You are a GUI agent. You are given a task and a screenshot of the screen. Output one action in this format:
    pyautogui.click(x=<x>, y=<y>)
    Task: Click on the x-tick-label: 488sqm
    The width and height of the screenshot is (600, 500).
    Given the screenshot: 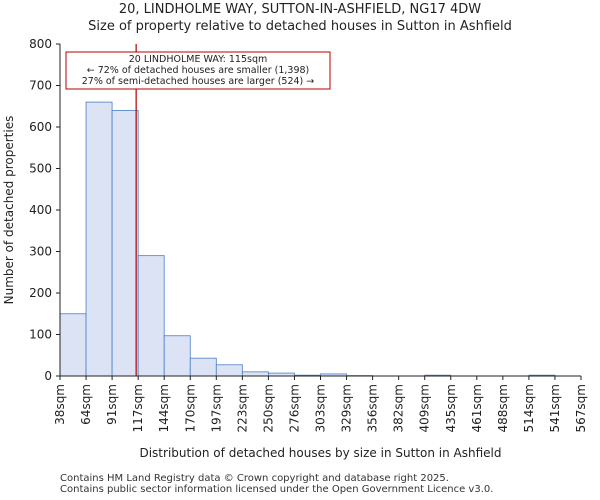 What is the action you would take?
    pyautogui.click(x=503, y=408)
    